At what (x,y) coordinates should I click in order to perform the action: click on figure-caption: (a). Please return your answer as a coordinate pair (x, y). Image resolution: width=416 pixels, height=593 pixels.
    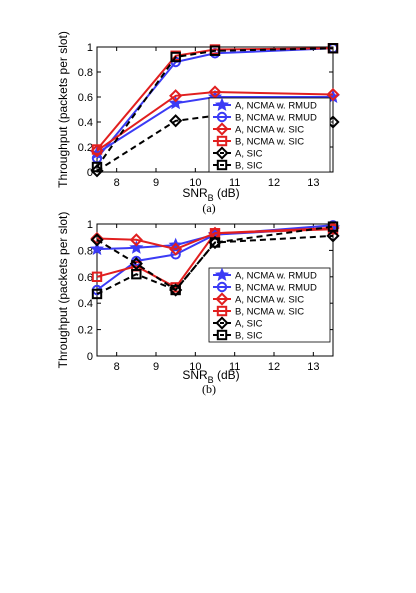
    Looking at the image, I should click on (208, 208).